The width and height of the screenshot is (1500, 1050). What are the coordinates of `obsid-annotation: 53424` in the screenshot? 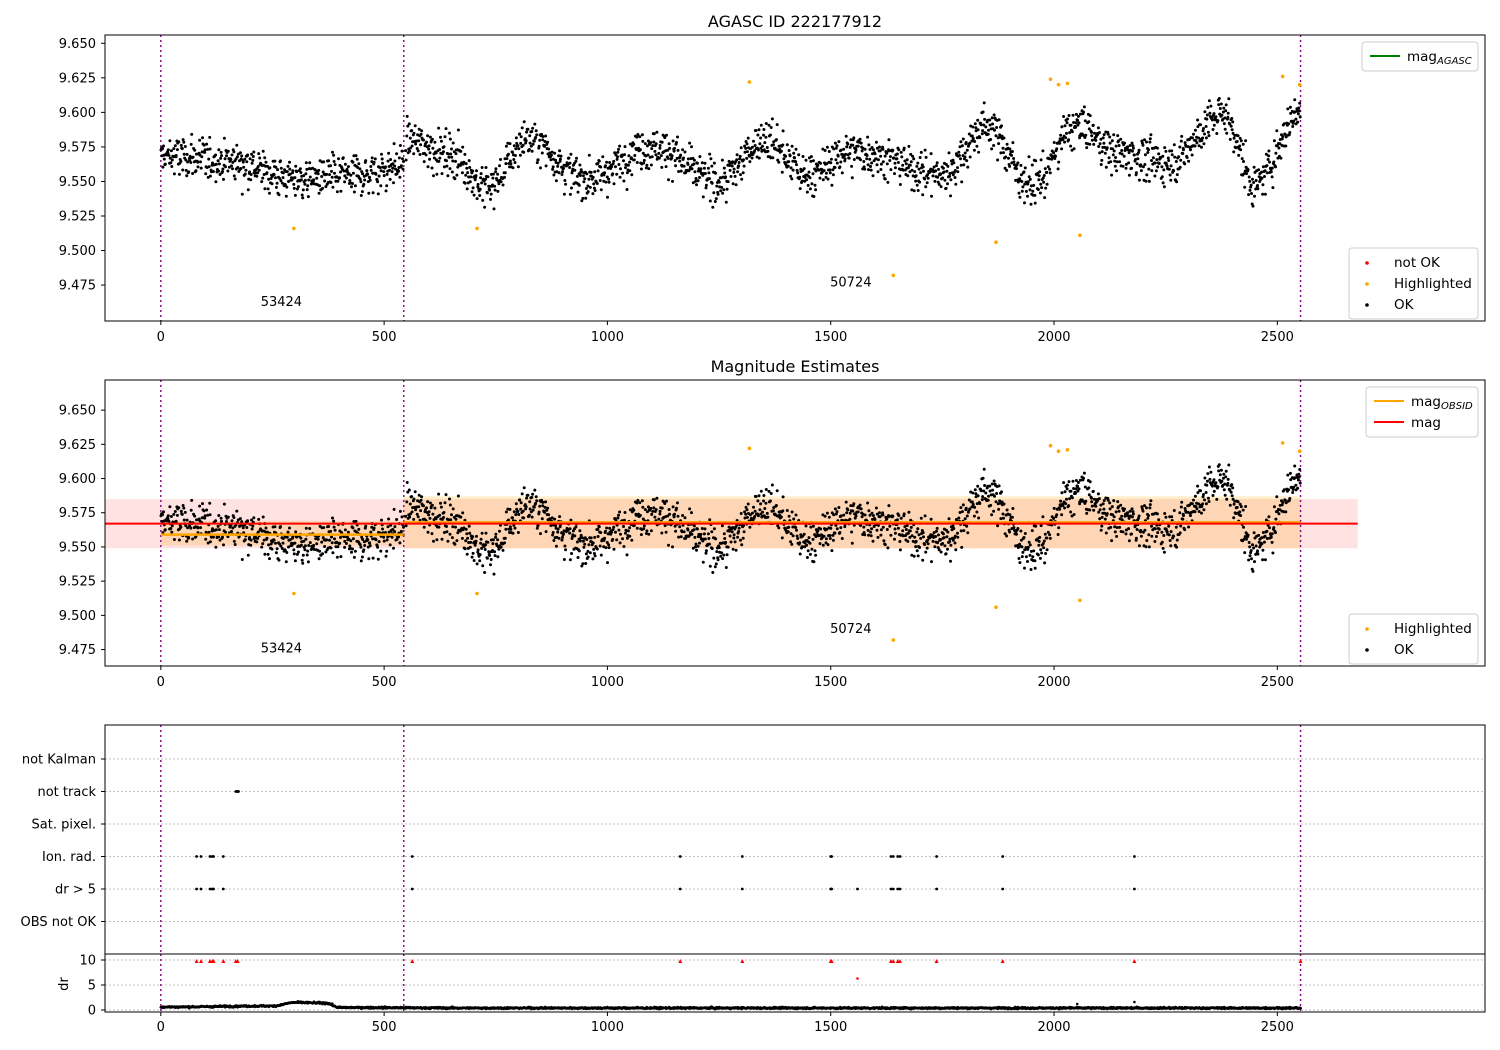 It's located at (281, 648).